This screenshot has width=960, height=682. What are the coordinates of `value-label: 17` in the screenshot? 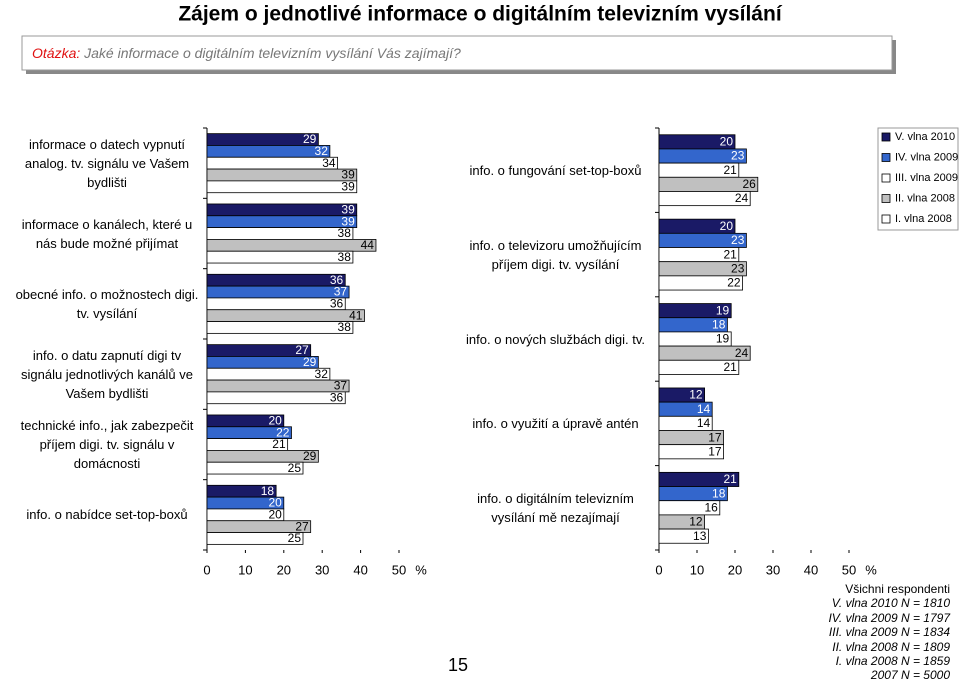 It's located at (715, 437).